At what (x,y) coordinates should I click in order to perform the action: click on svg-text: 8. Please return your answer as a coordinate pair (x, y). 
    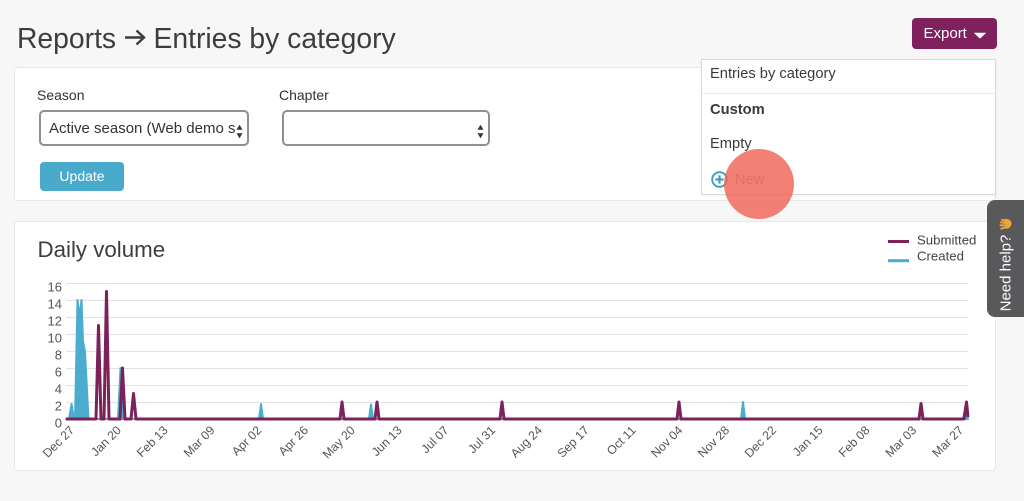
    Looking at the image, I should click on (58, 355).